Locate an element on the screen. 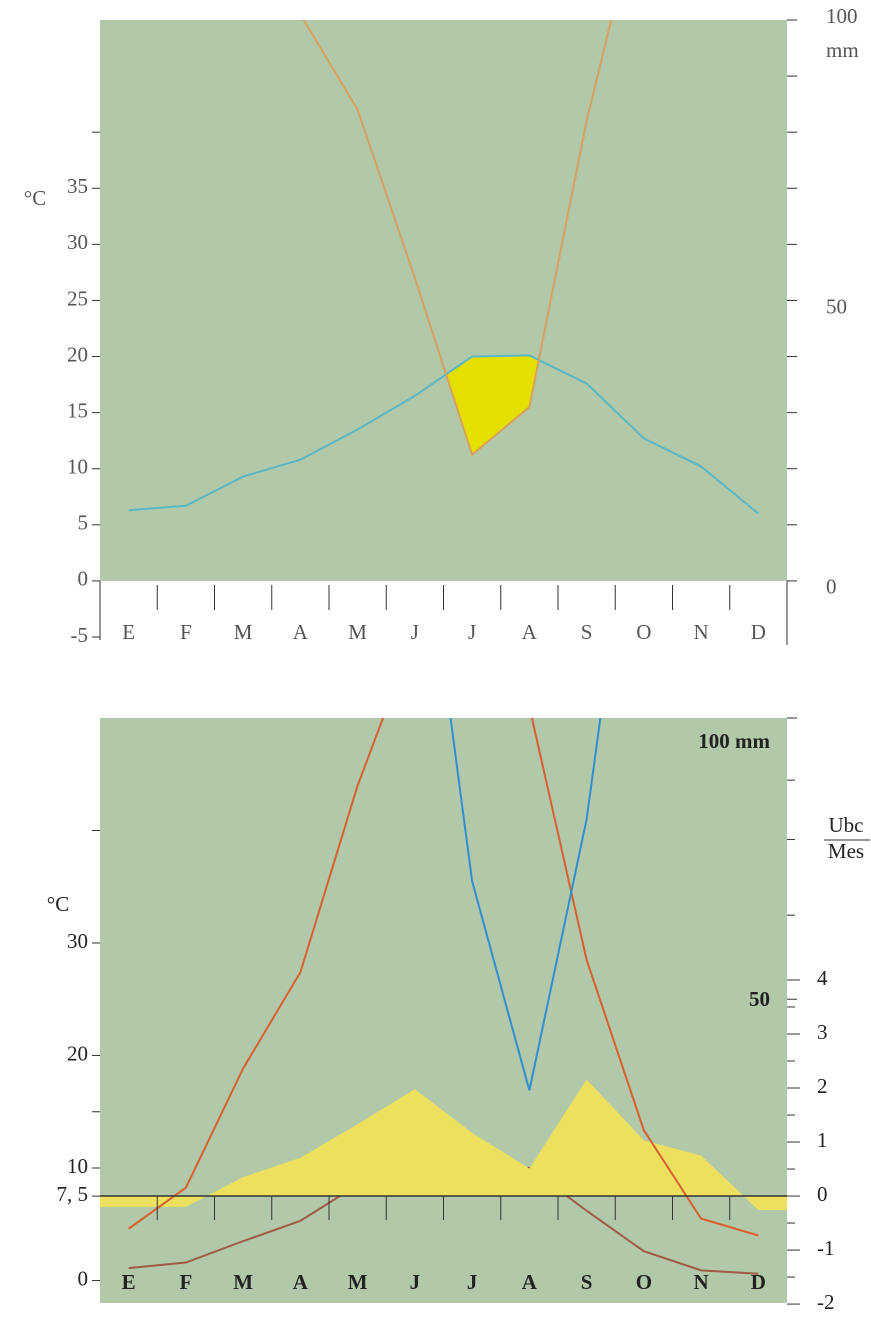 This screenshot has width=871, height=1321. y2-tick-label: 100 mm is located at coordinates (734, 741).